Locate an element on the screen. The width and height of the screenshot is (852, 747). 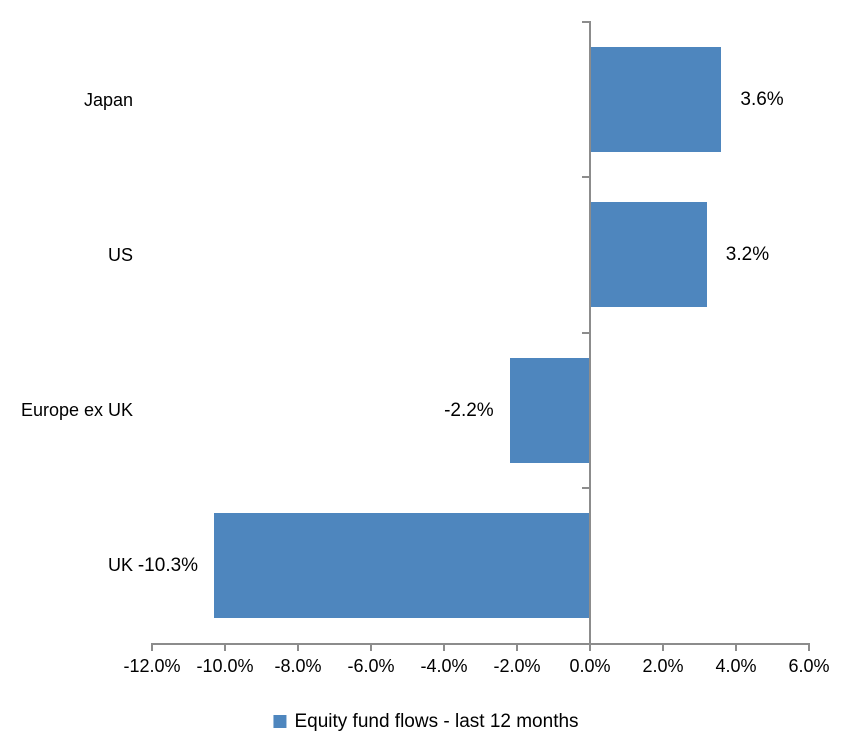
category-label-europe-ex-uk: Europe ex UK is located at coordinates (76, 410).